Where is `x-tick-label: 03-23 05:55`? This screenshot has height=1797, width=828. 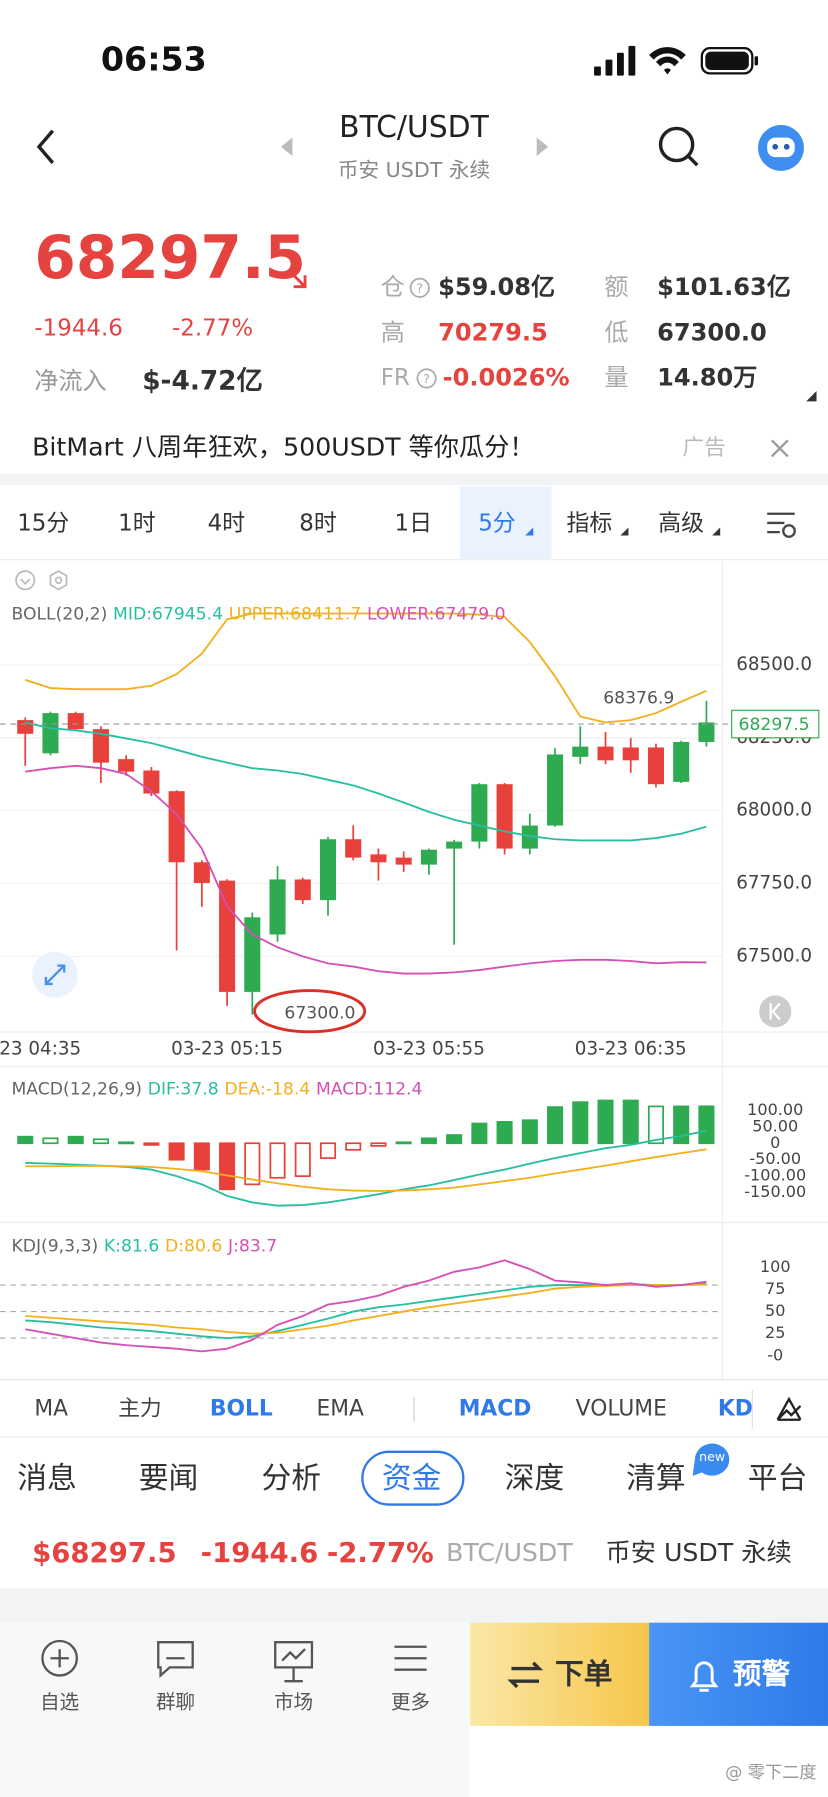
x-tick-label: 03-23 05:55 is located at coordinates (429, 1048).